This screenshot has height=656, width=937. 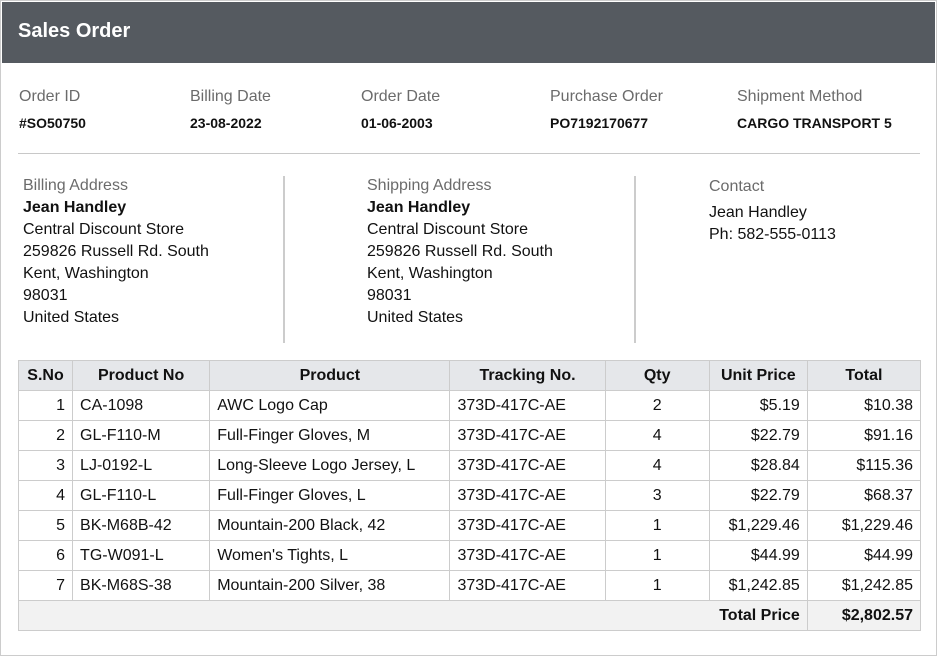 I want to click on column-header: Qty, so click(x=657, y=375).